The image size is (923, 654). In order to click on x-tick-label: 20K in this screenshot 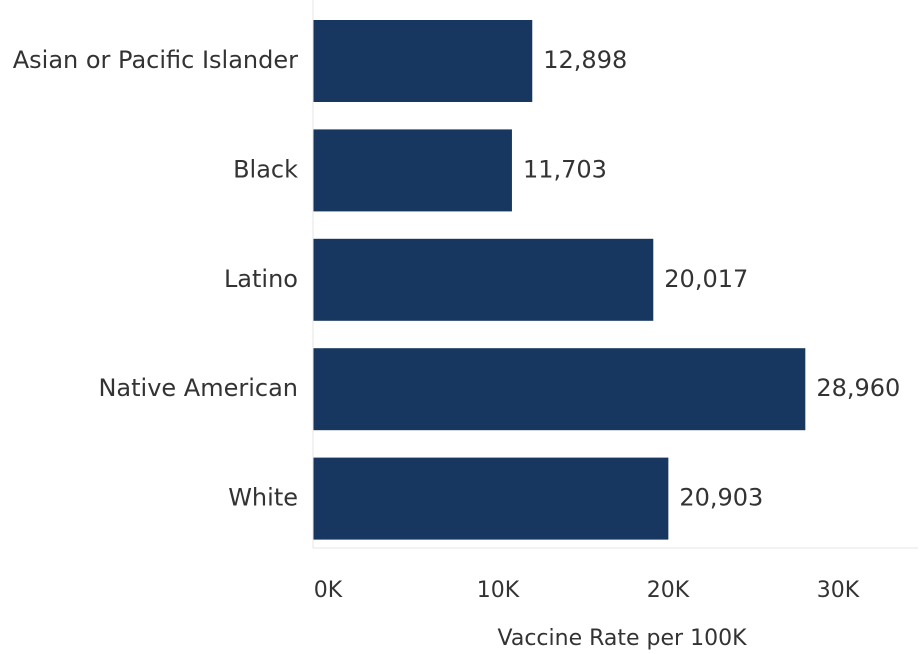, I will do `click(668, 590)`.